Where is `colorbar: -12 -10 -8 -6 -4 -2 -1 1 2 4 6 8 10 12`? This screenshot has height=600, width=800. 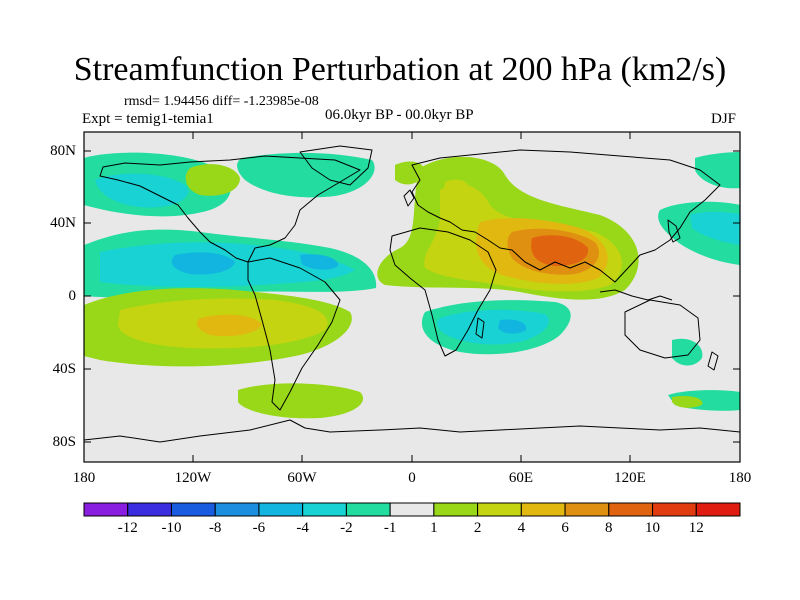 colorbar: -12 -10 -8 -6 -4 -2 -1 1 2 4 6 8 10 12 is located at coordinates (412, 519).